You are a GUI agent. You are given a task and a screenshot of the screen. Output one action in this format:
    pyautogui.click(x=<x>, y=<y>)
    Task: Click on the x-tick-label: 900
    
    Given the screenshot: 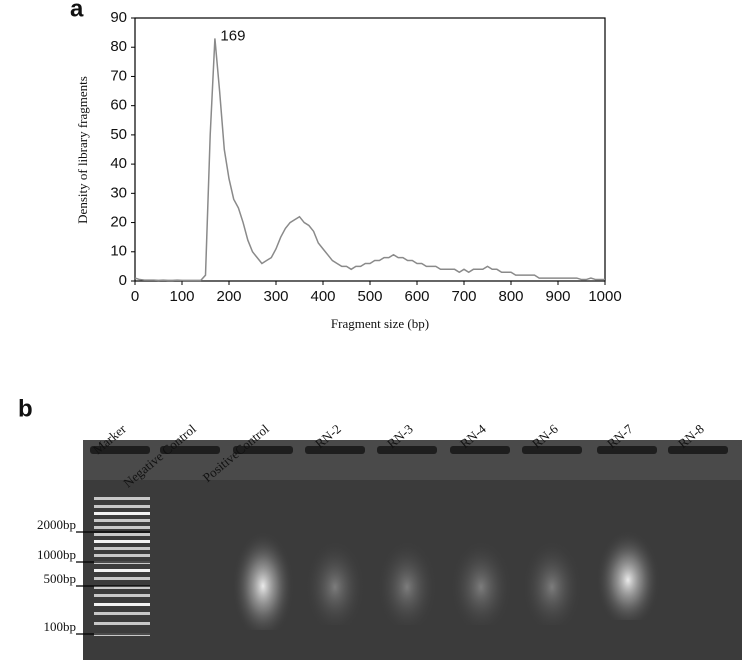 What is the action you would take?
    pyautogui.click(x=557, y=296)
    